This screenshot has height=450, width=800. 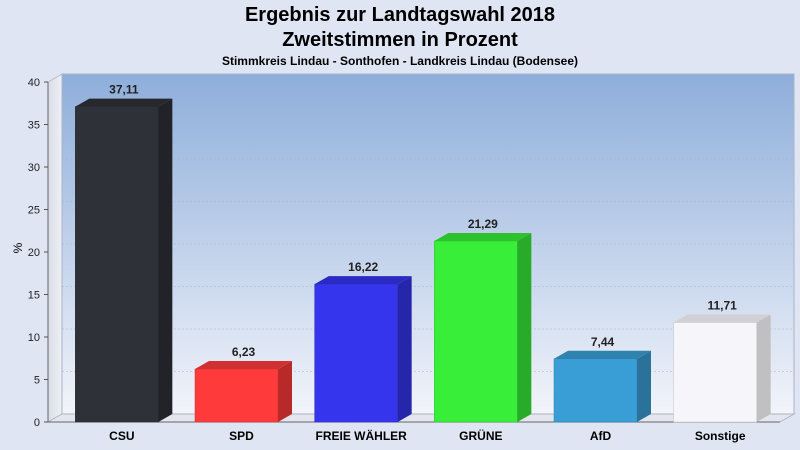 I want to click on y-tick-label: 15, so click(x=34, y=296).